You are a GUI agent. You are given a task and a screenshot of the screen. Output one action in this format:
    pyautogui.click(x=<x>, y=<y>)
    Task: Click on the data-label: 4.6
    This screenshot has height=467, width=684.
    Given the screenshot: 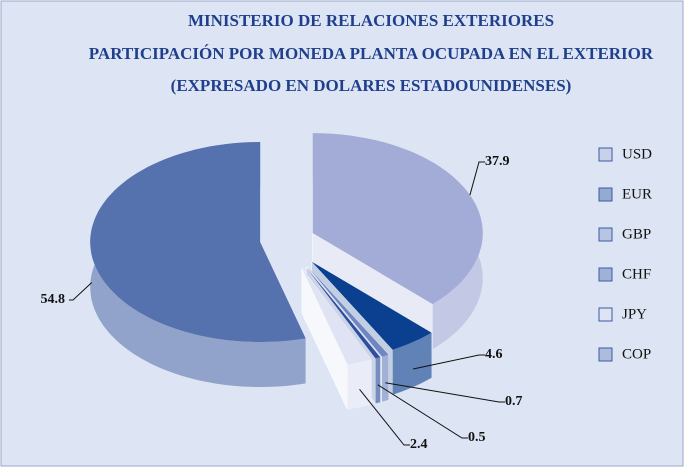 What is the action you would take?
    pyautogui.click(x=494, y=354)
    